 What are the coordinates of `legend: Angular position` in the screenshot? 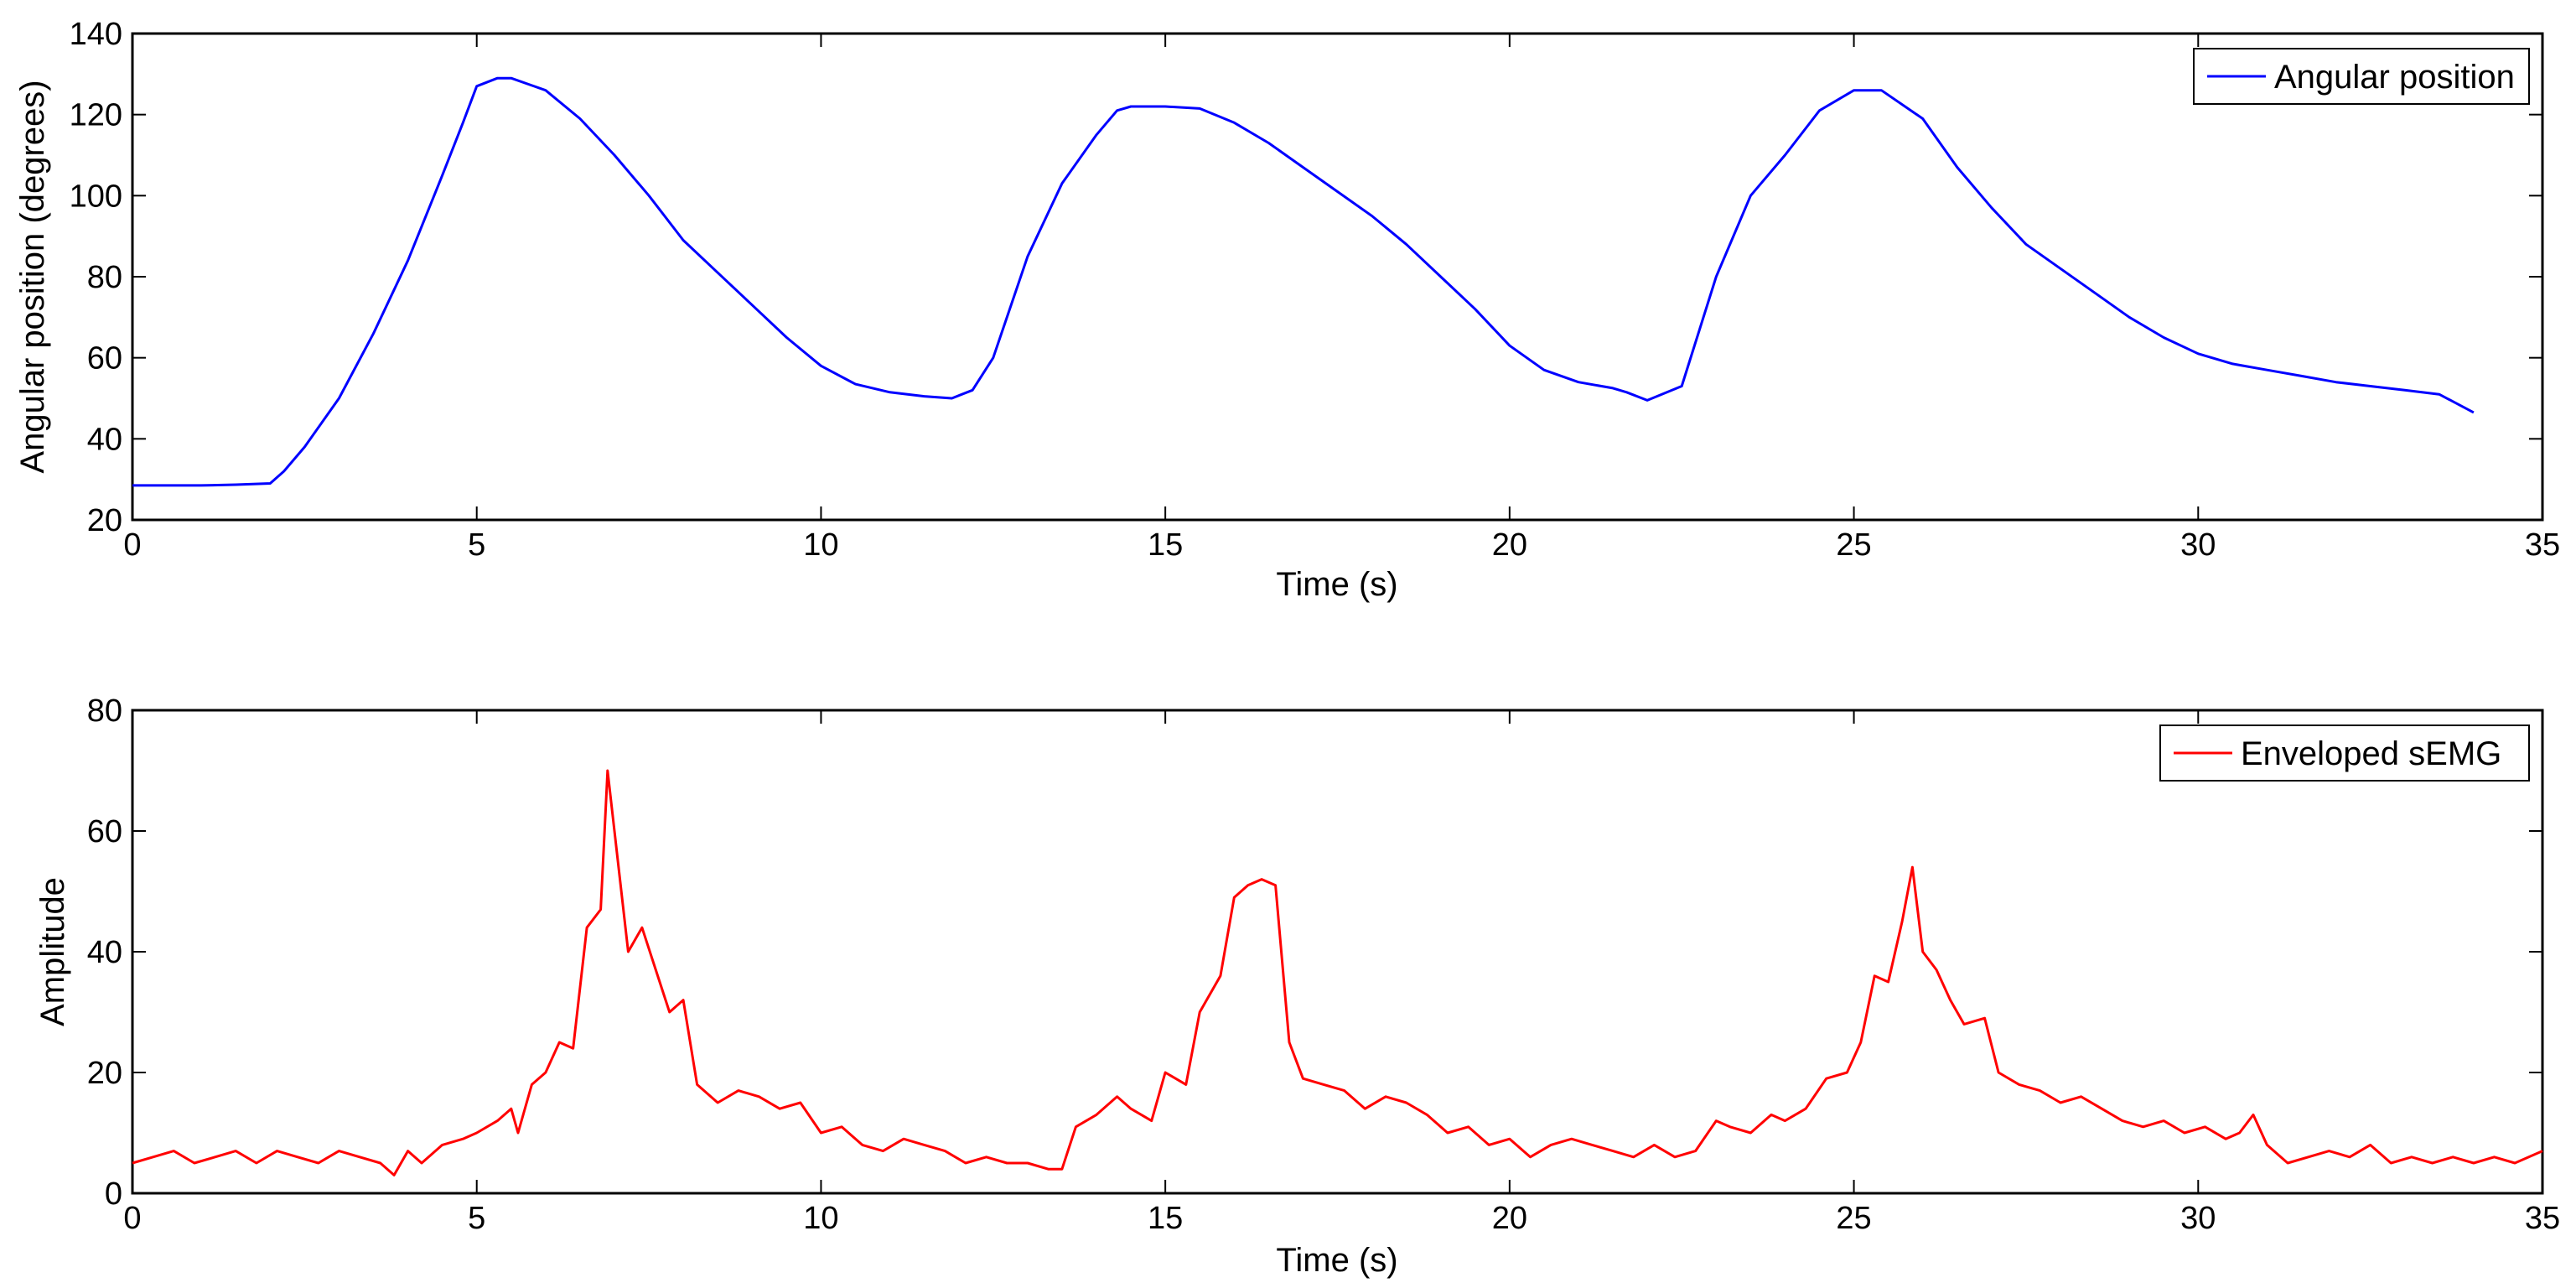 It's located at (2361, 76).